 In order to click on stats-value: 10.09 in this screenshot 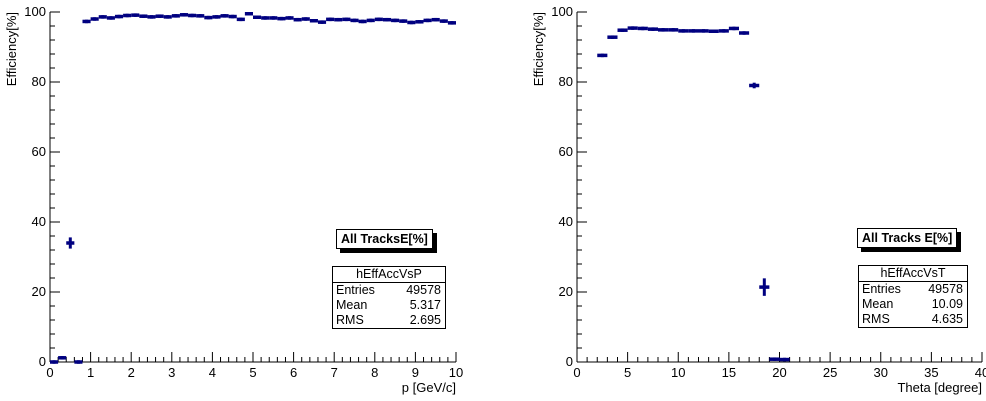, I will do `click(947, 304)`.